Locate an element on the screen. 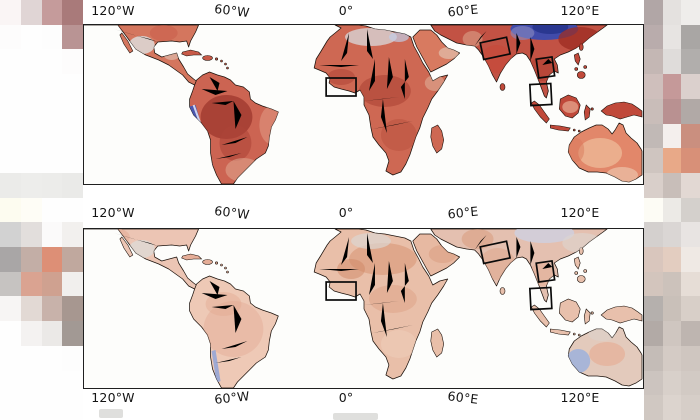 The height and width of the screenshot is (420, 700). anomaly-patches-arabia is located at coordinates (448, 53).